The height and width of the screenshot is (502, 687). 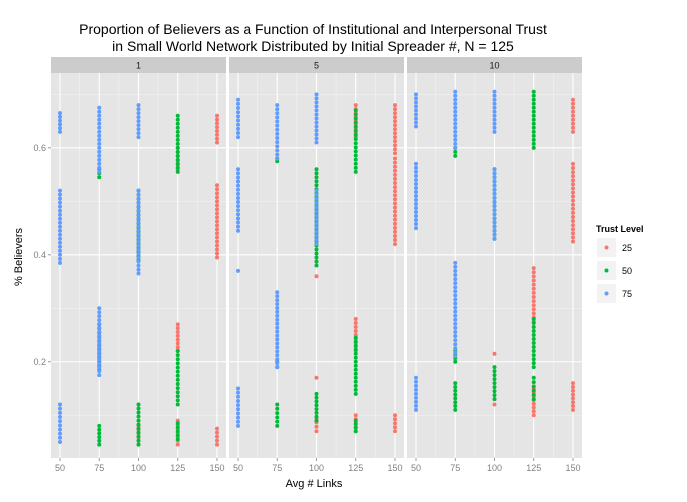 What do you see at coordinates (455, 468) in the screenshot?
I see `x-tick-label: 75` at bounding box center [455, 468].